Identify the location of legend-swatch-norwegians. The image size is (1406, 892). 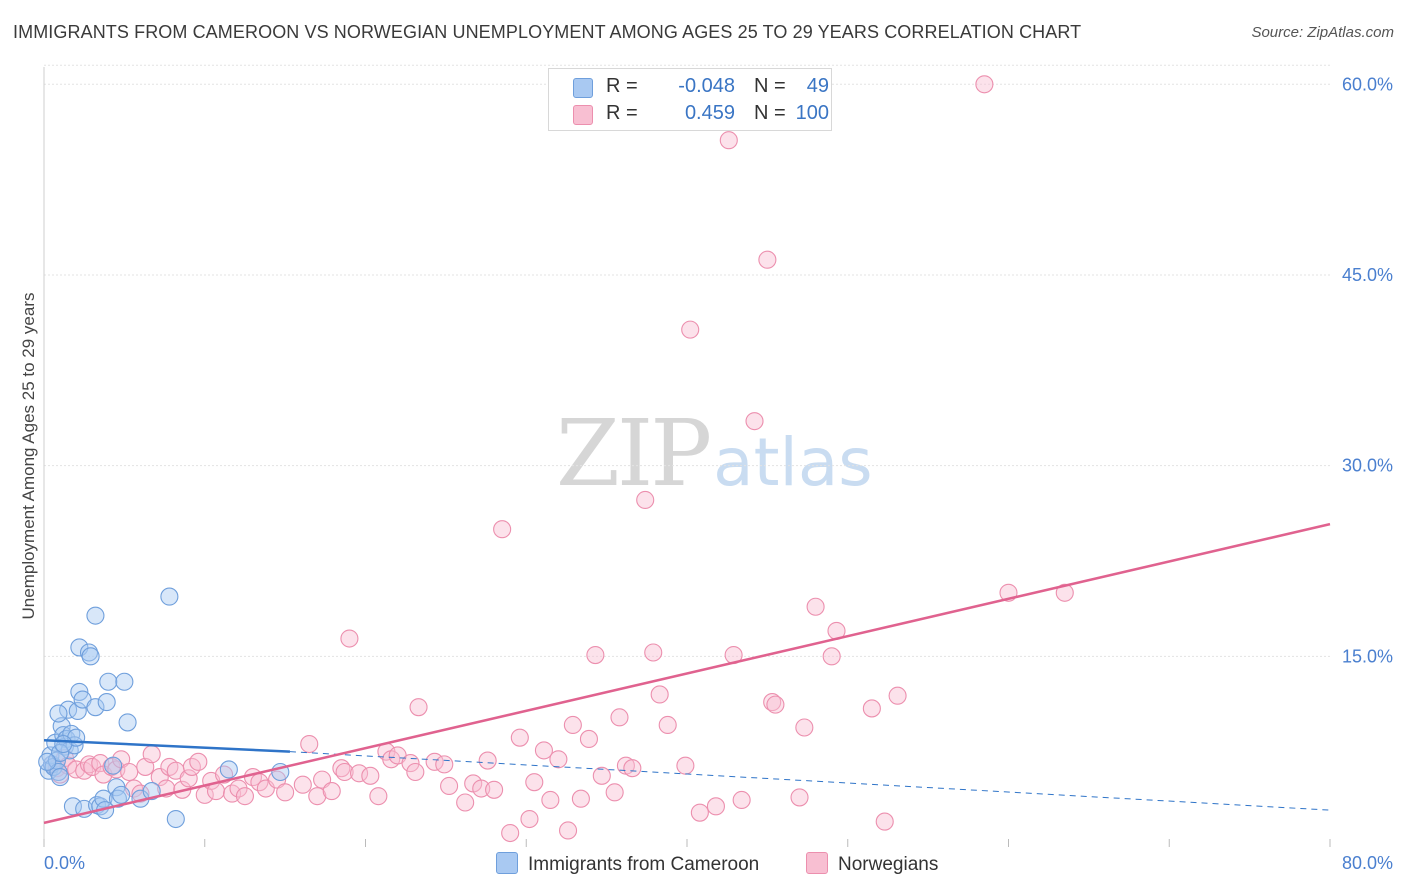
(583, 115).